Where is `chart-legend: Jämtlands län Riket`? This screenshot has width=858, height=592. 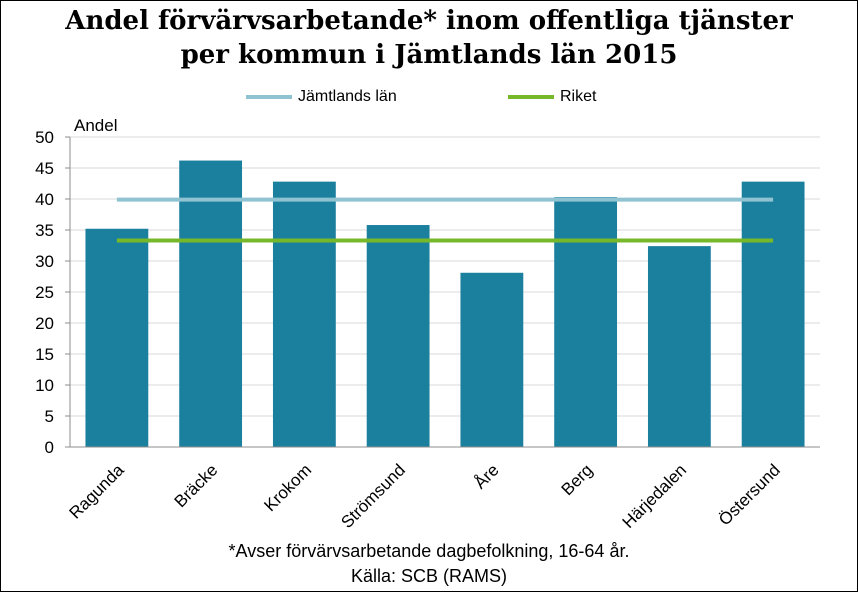
chart-legend: Jämtlands län Riket is located at coordinates (429, 97).